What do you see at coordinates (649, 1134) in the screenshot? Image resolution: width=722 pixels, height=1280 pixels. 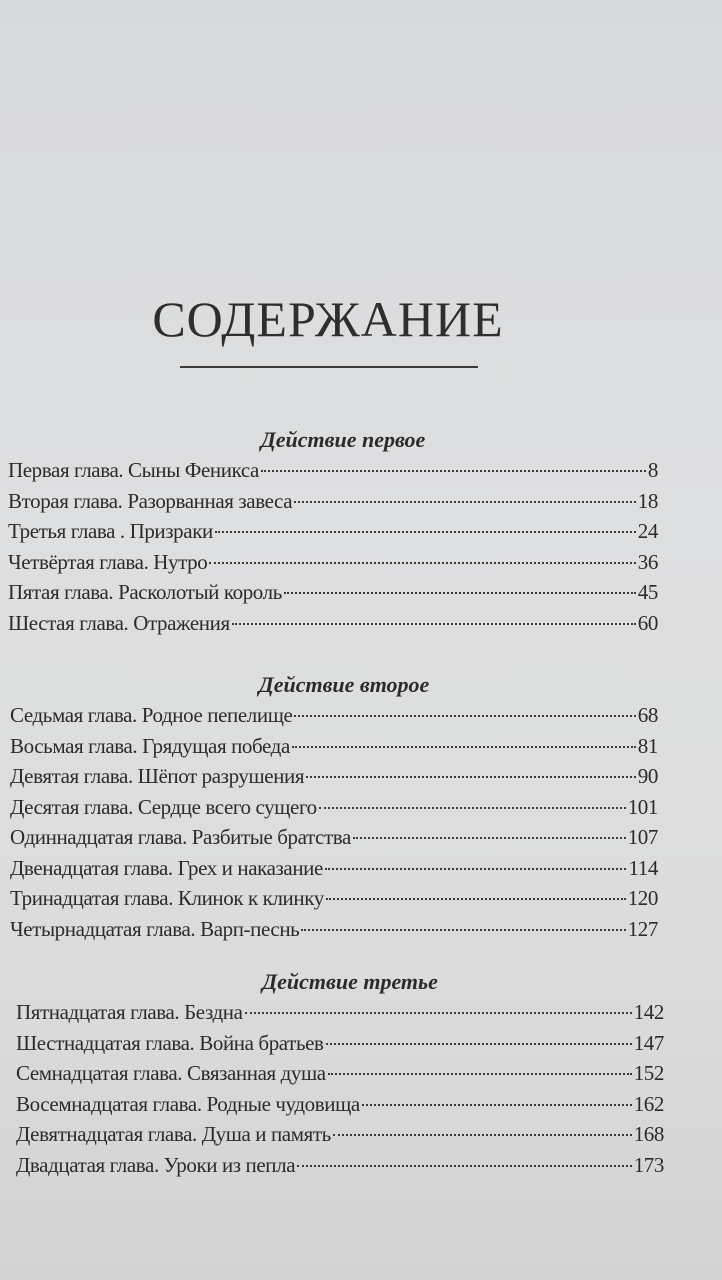 I see `page-number: 168` at bounding box center [649, 1134].